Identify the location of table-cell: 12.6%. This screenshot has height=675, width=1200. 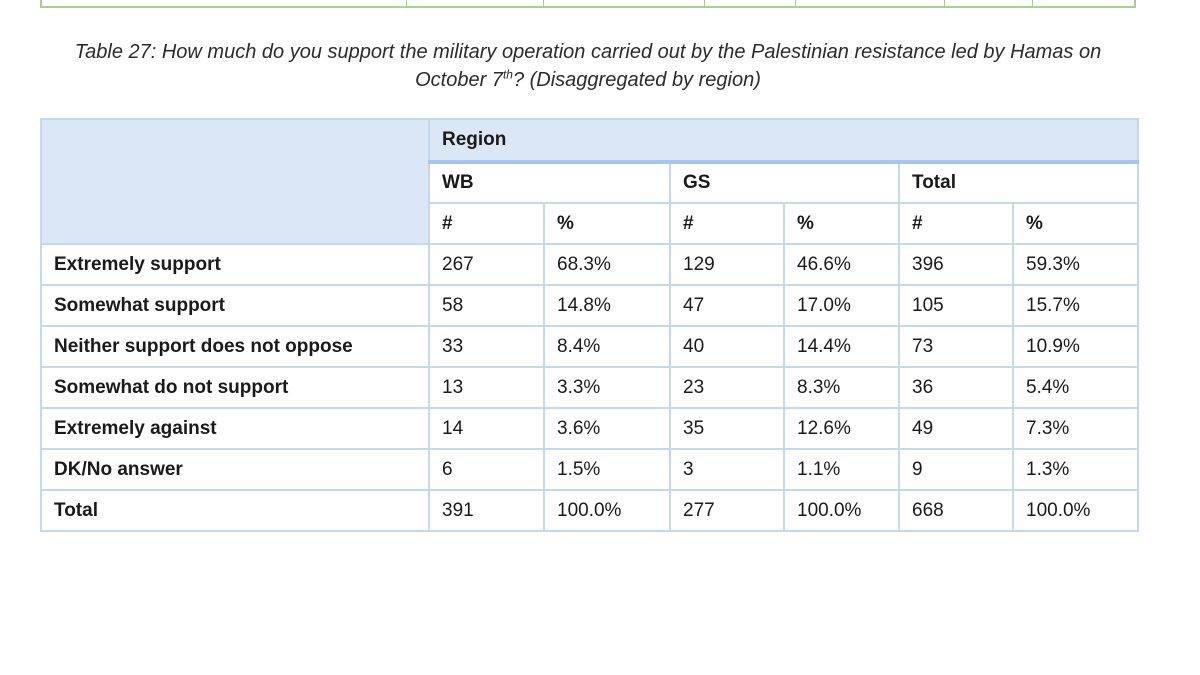
(841, 428).